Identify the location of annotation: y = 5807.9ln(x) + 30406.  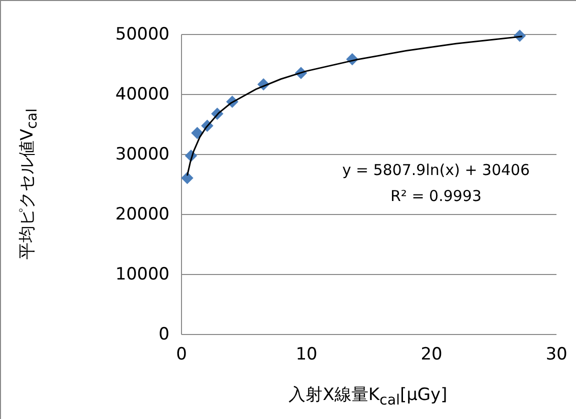
(436, 170).